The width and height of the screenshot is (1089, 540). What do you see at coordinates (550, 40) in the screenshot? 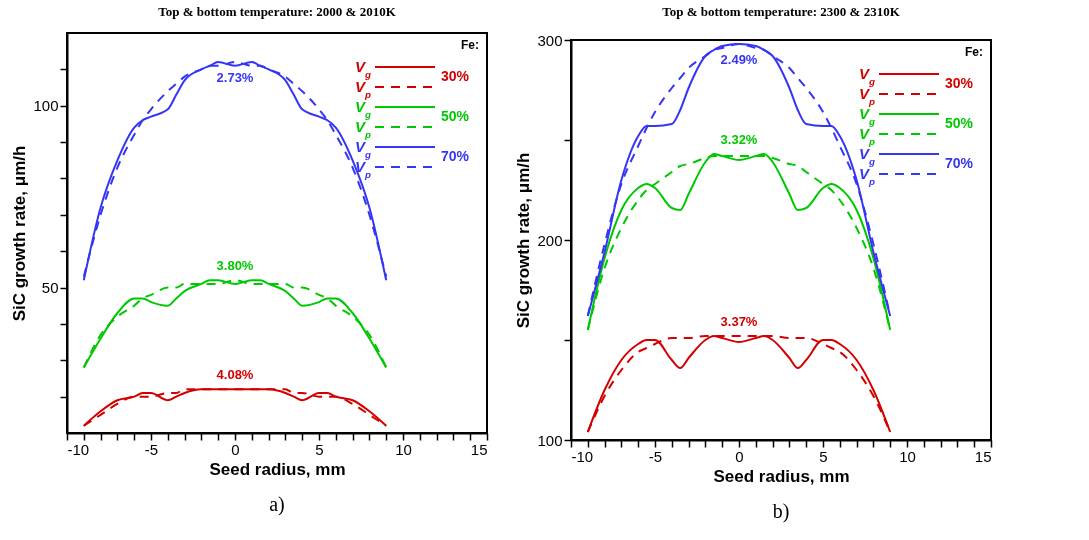
I see `y-tick-label: 300` at bounding box center [550, 40].